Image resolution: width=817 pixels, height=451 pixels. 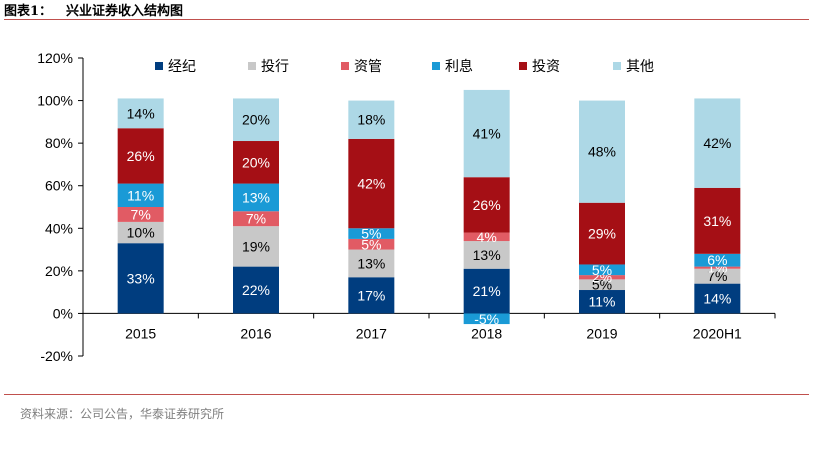 I want to click on y-tick-label: 60%, so click(x=59, y=186).